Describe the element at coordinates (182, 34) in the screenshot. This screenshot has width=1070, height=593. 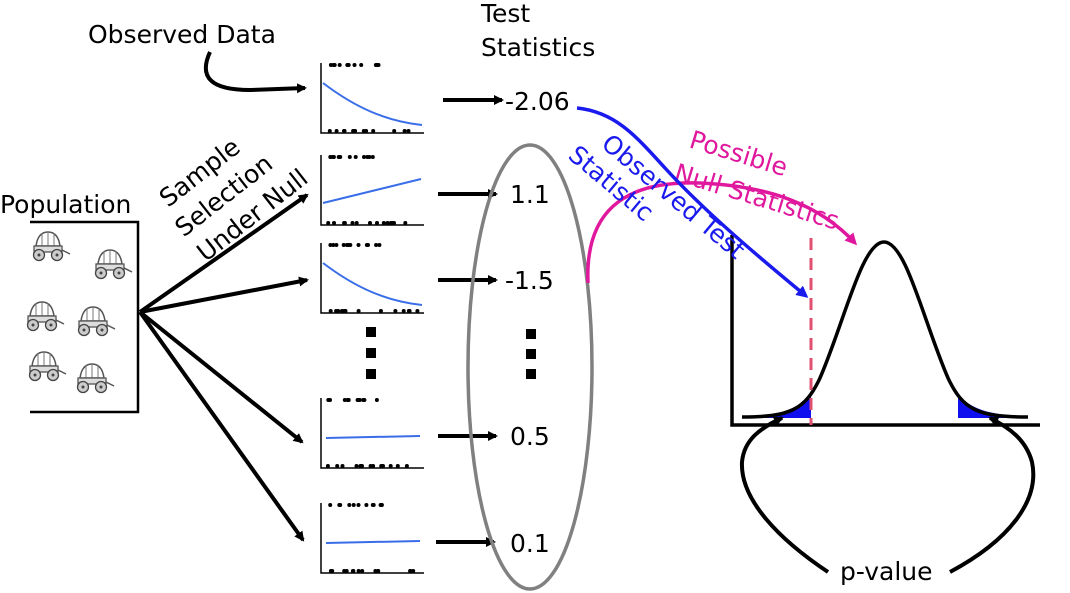
I see `observed-data-label: Observed Data` at that location.